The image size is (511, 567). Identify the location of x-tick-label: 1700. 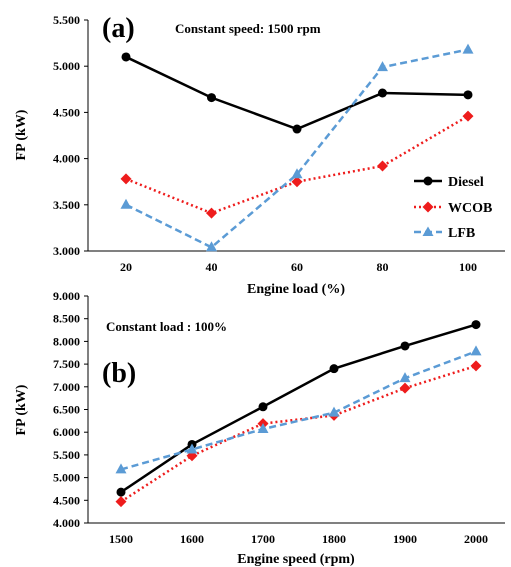
(263, 539).